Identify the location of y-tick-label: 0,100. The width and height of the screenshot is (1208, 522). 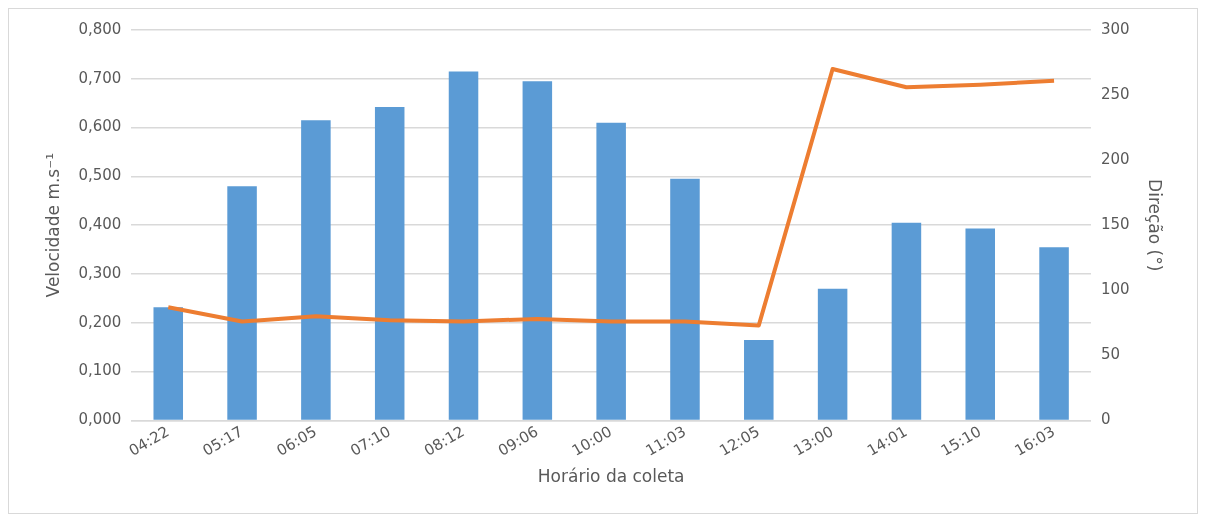
(100, 370).